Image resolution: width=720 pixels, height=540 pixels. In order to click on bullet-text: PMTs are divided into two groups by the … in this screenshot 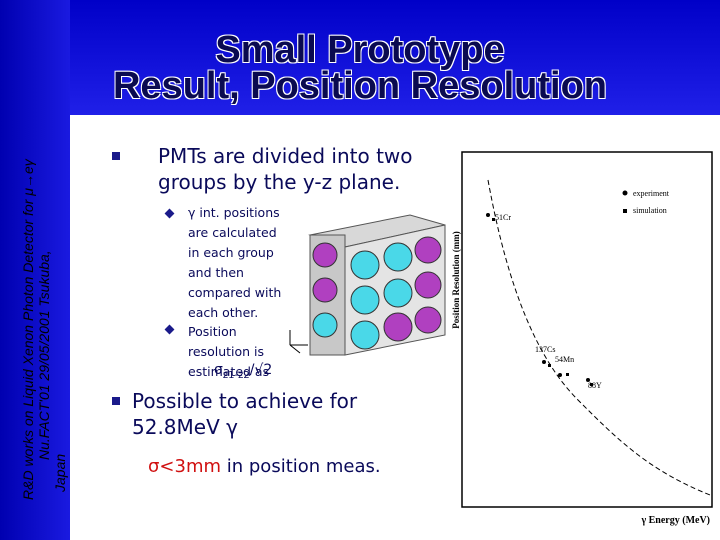, I will do `click(285, 169)`.